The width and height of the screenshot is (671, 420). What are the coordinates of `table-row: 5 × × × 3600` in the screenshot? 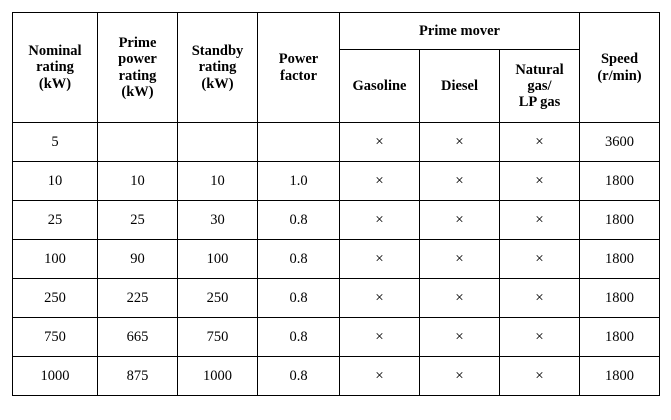 It's located at (336, 142).